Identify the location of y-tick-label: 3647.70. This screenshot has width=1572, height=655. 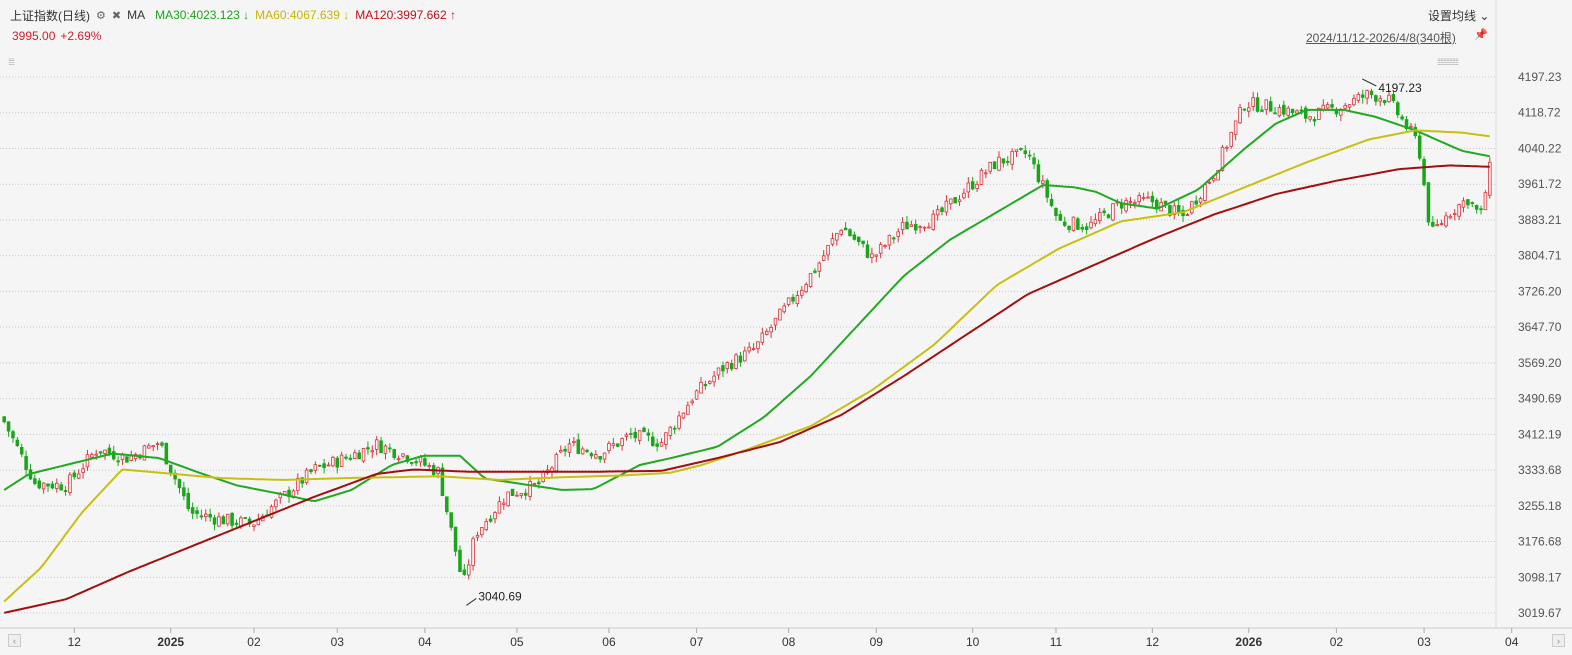
(1540, 327).